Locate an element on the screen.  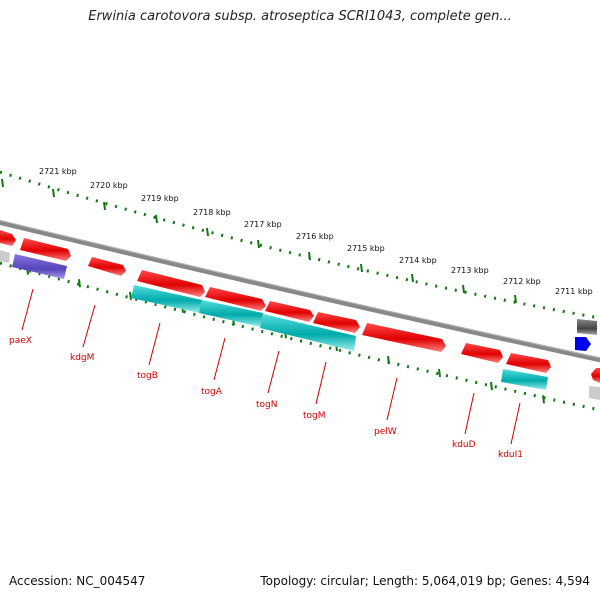
kbp-tick-label: 2715 kbp is located at coordinates (366, 248).